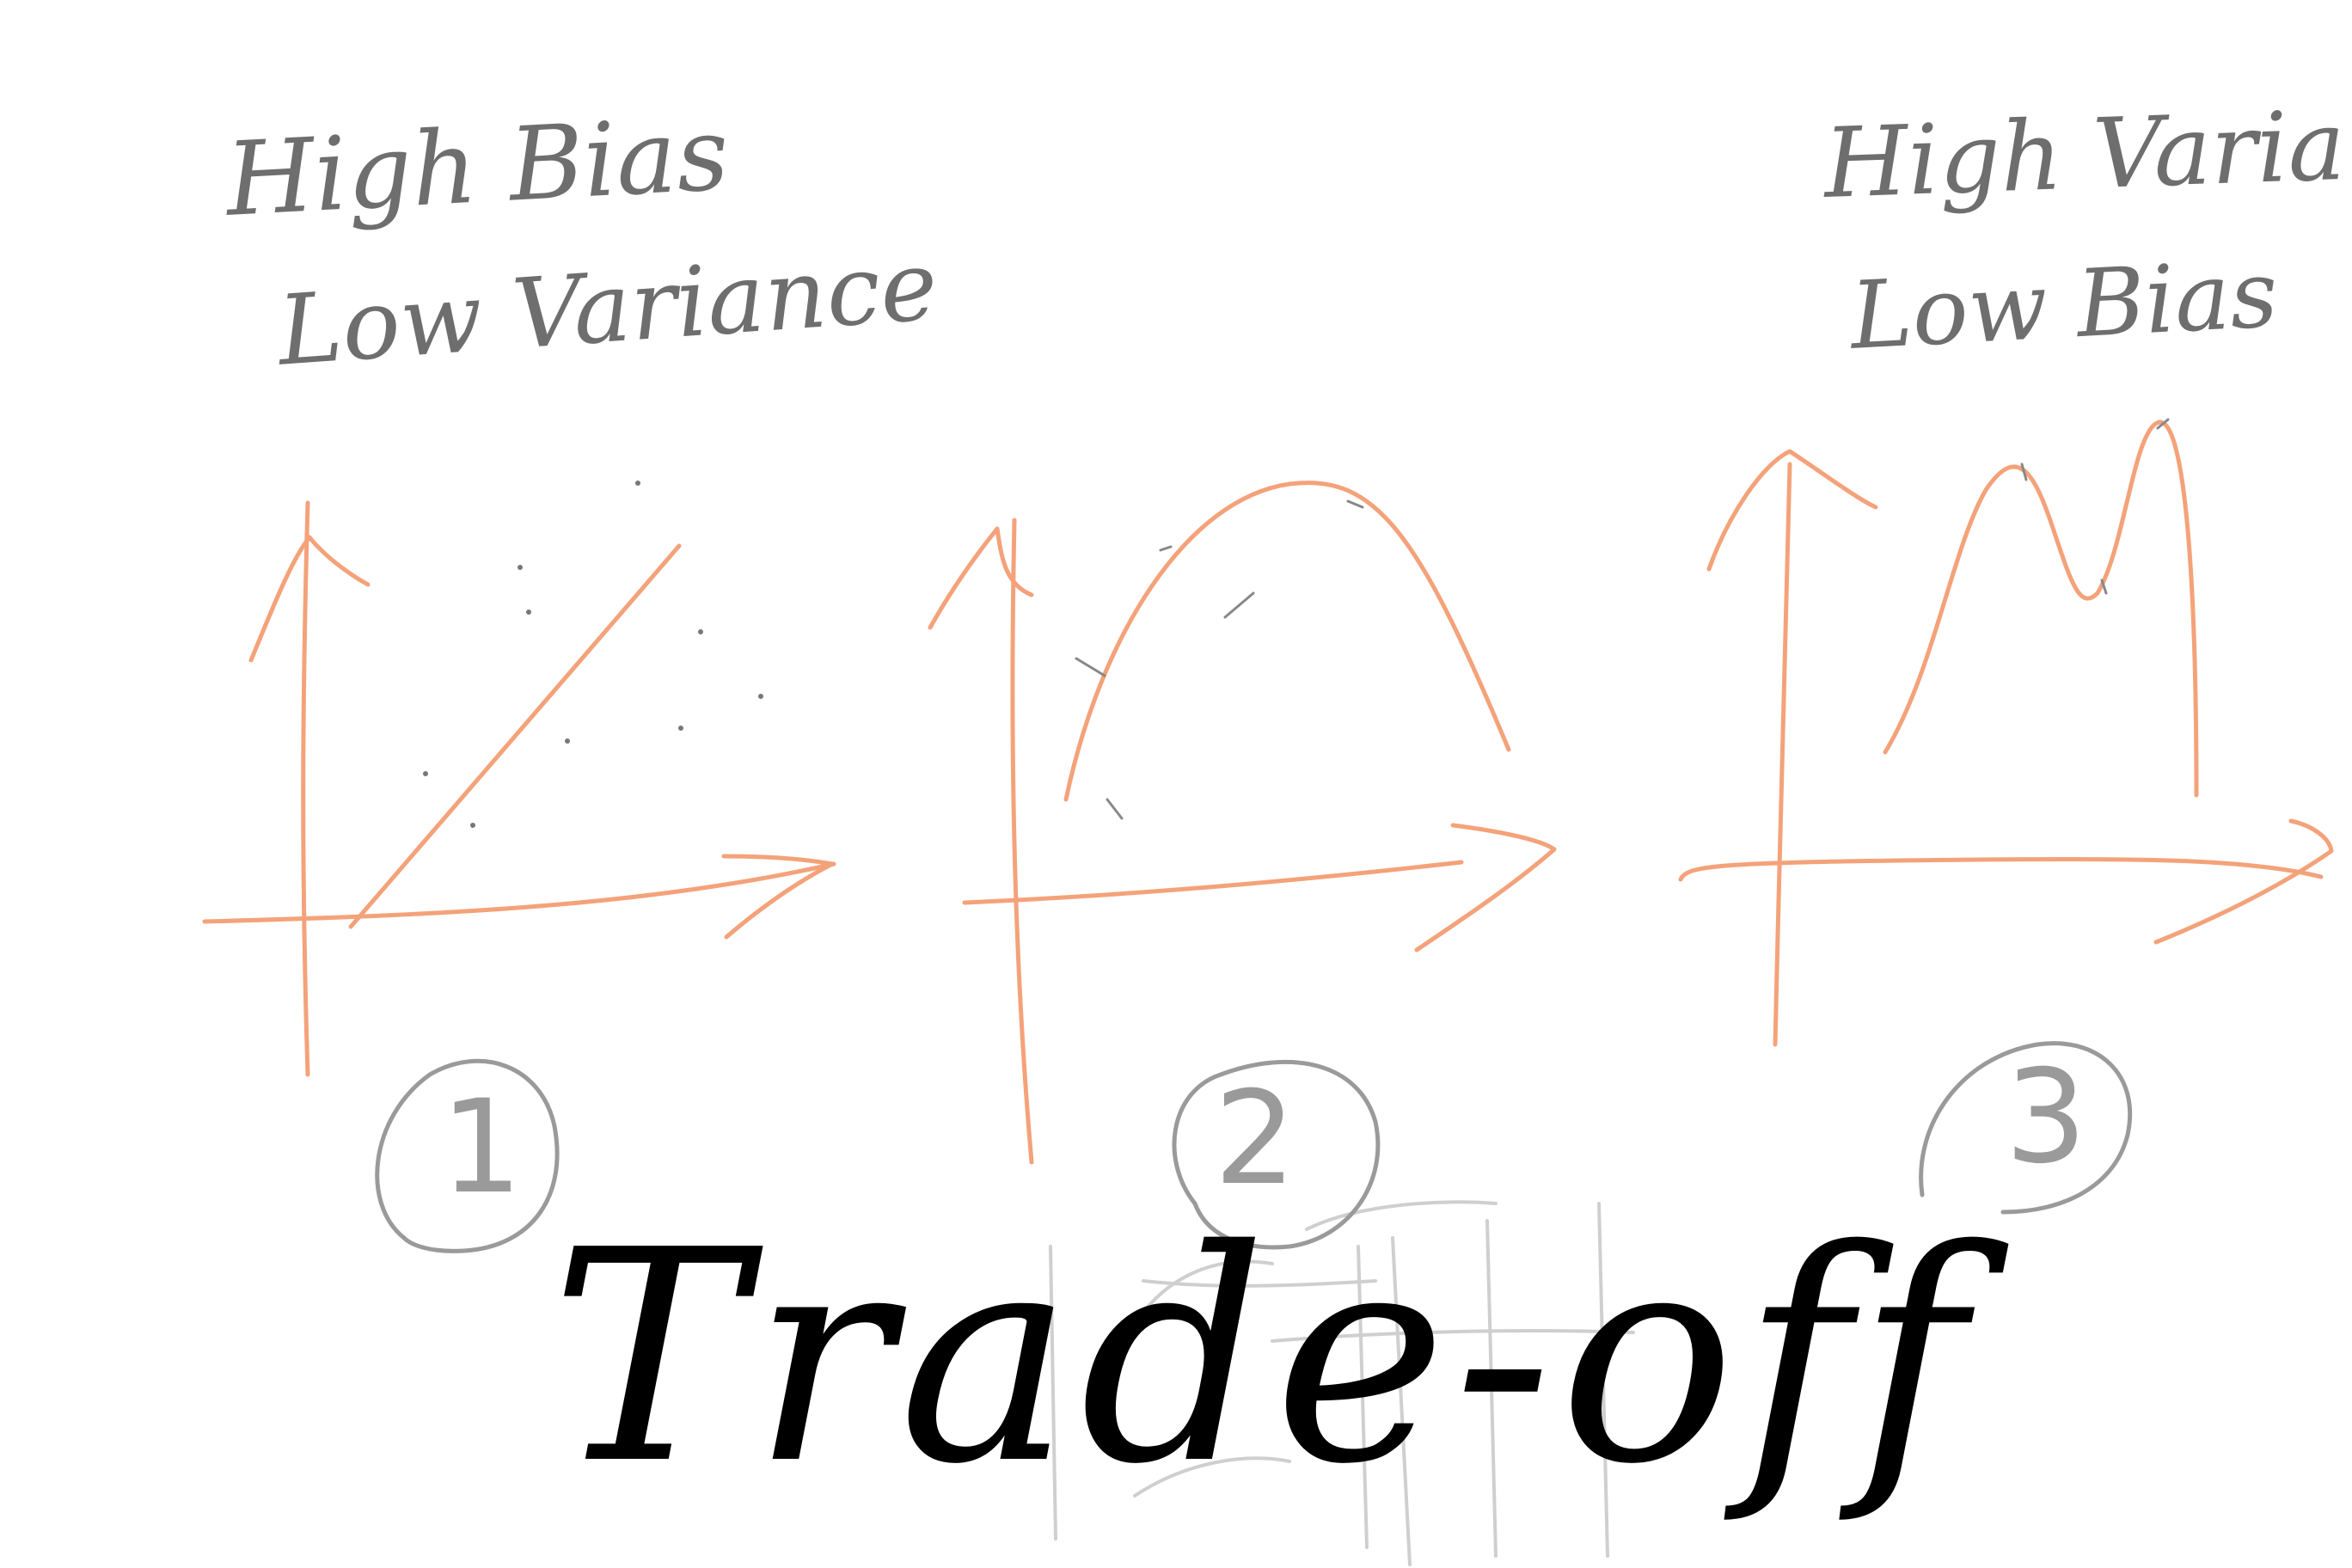  I want to click on panel-3-data-points, so click(2095, 506).